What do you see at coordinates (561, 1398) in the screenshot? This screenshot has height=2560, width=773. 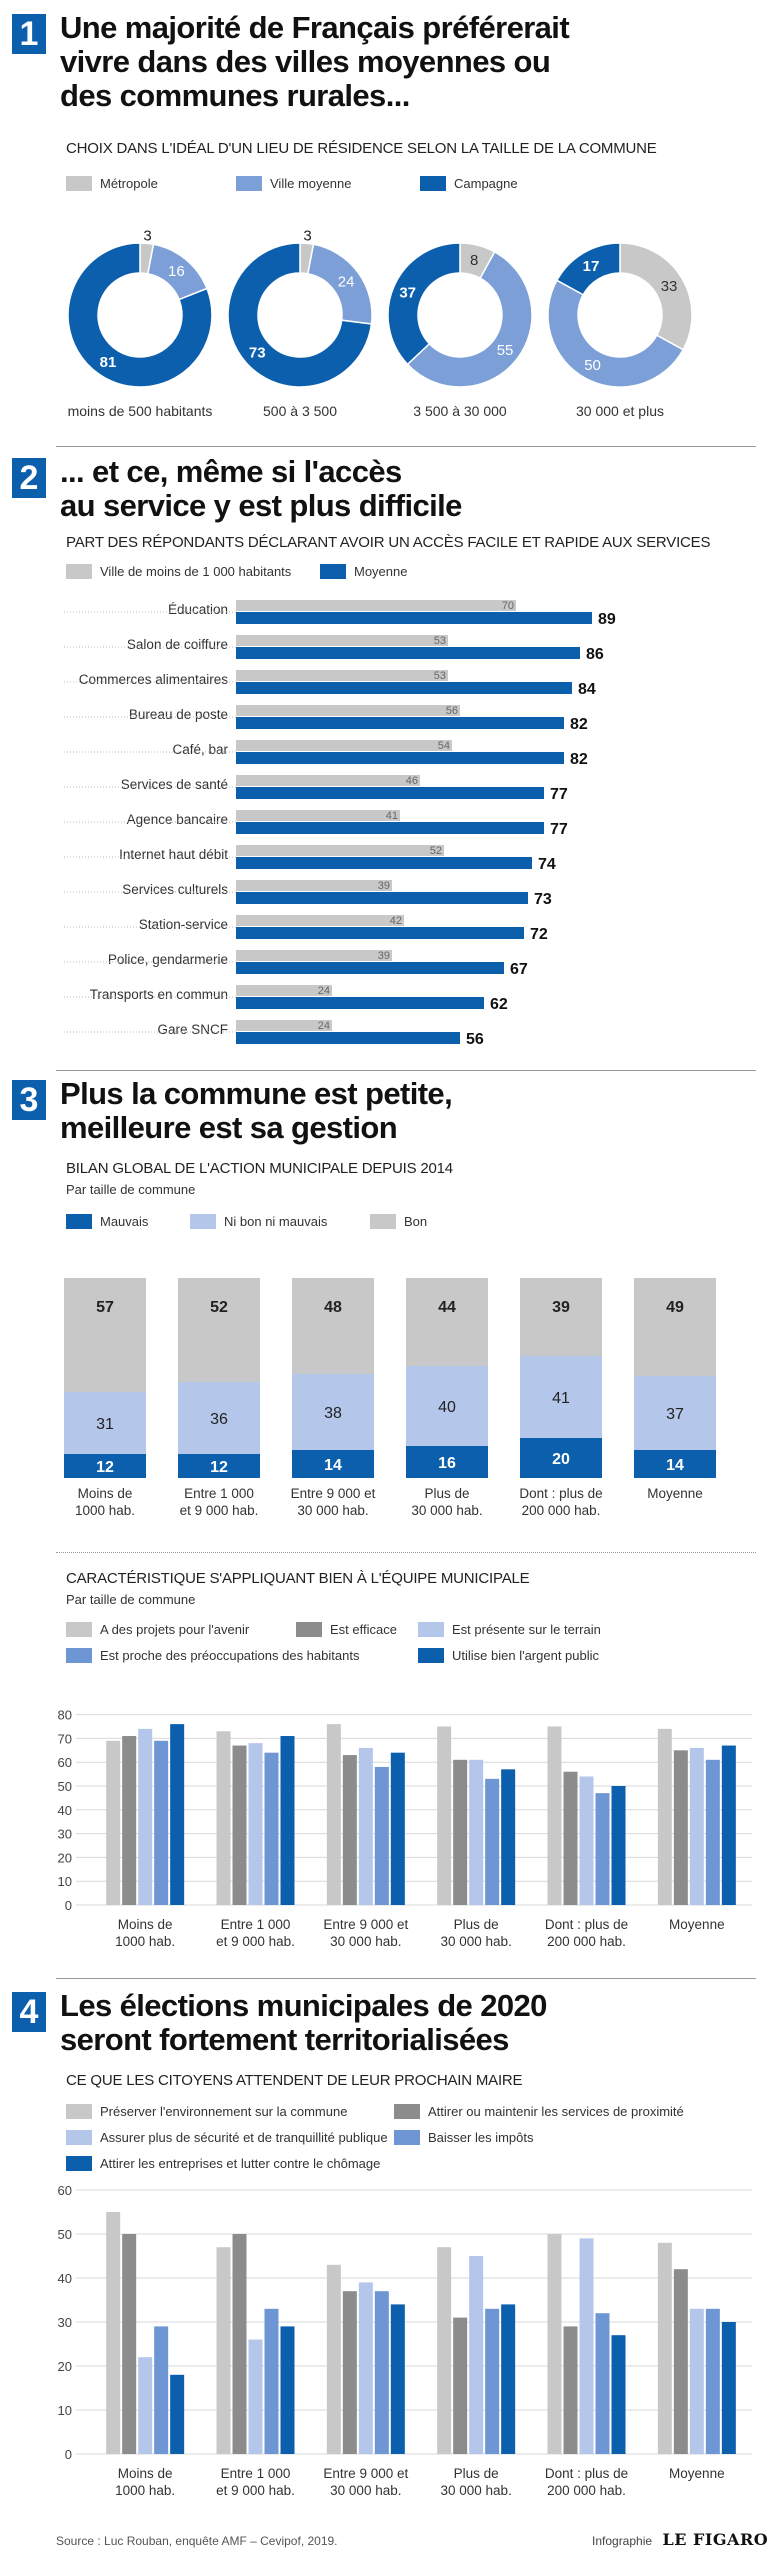 I see `stacked-value-label: 41` at bounding box center [561, 1398].